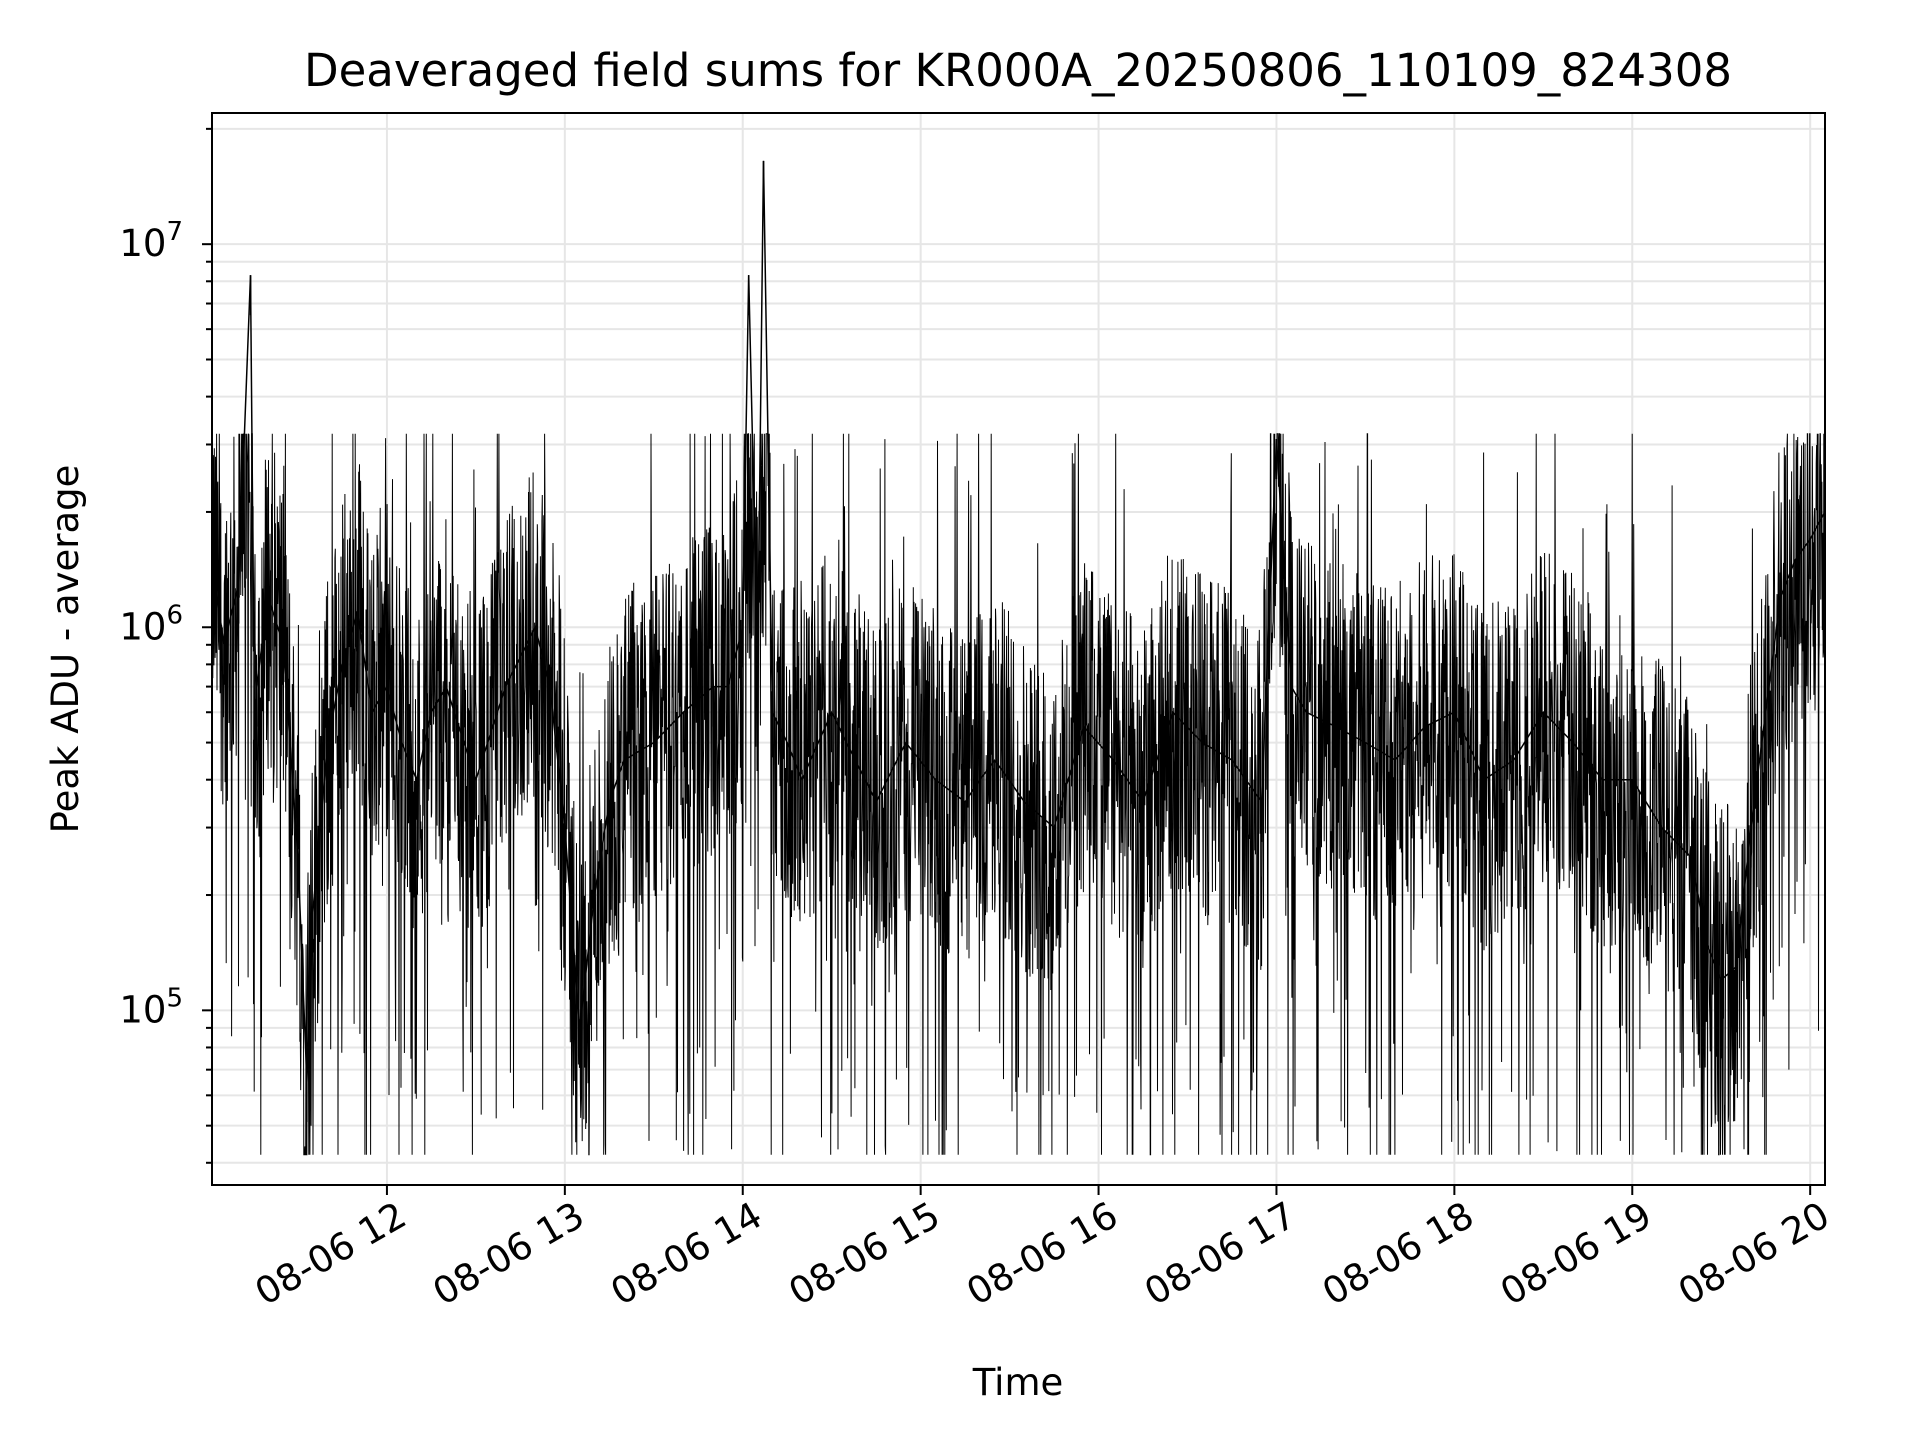 Image resolution: width=1920 pixels, height=1440 pixels. What do you see at coordinates (151, 1007) in the screenshot?
I see `y-tick-label: 105` at bounding box center [151, 1007].